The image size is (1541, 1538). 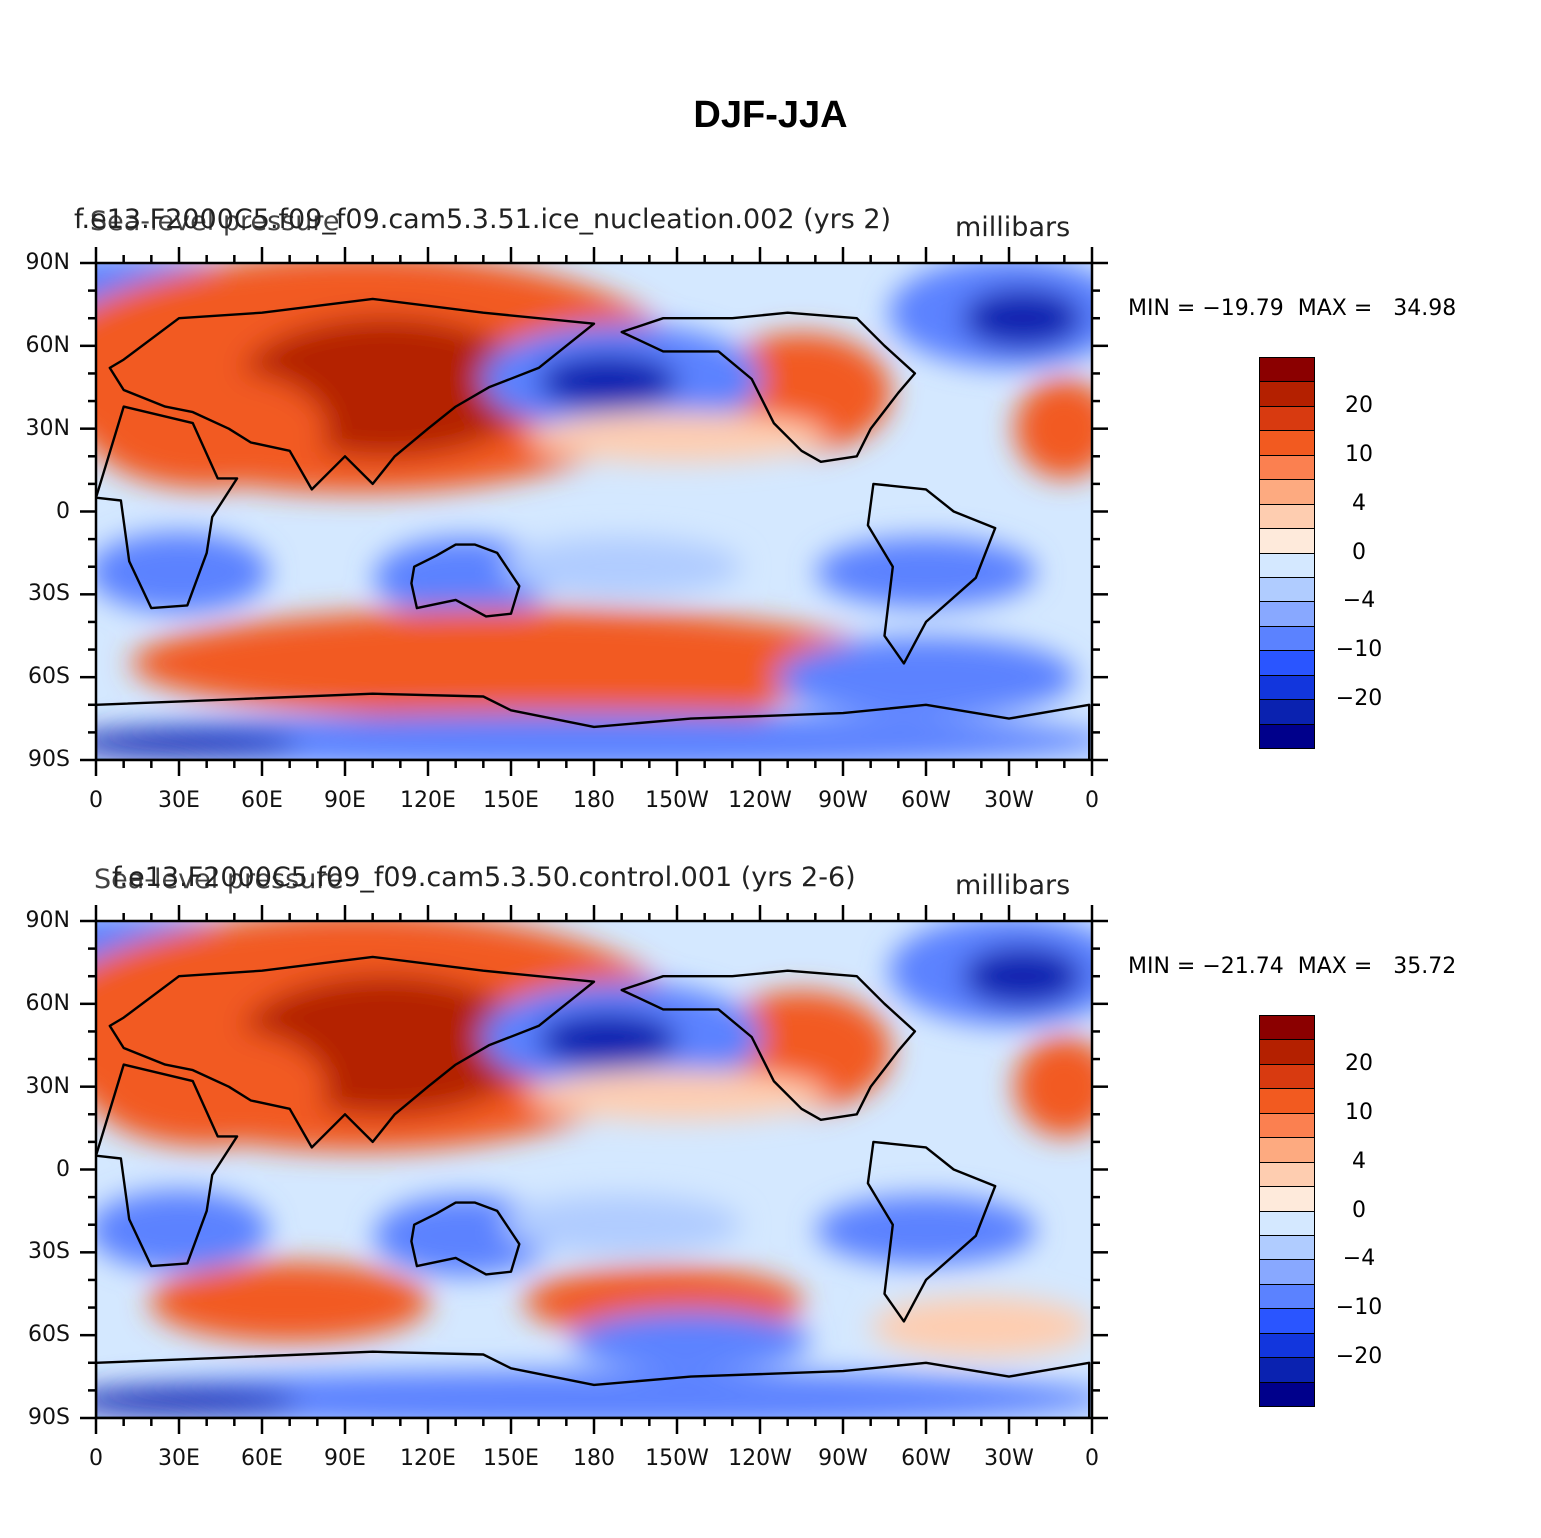 What do you see at coordinates (289, 1302) in the screenshot?
I see `southern-ocean-high-west` at bounding box center [289, 1302].